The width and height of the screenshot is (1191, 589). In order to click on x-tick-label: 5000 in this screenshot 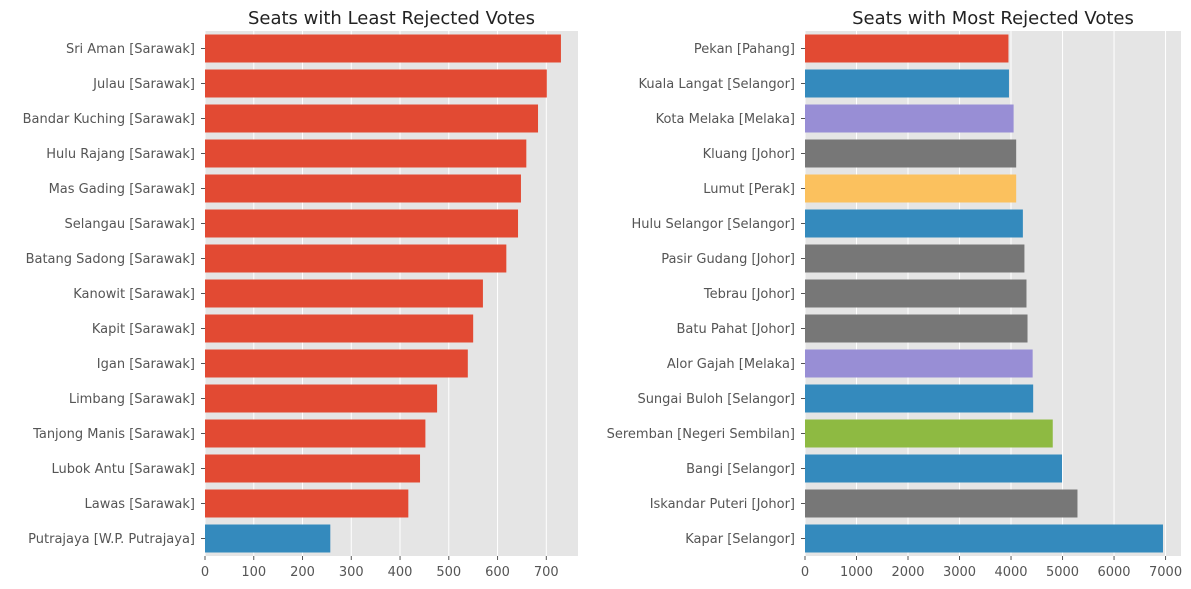, I will do `click(1062, 572)`.